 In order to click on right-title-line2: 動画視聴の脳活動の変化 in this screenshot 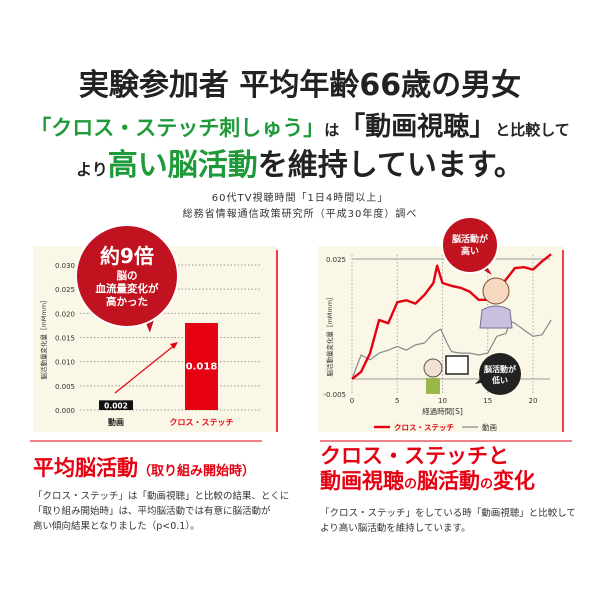, I will do `click(427, 483)`.